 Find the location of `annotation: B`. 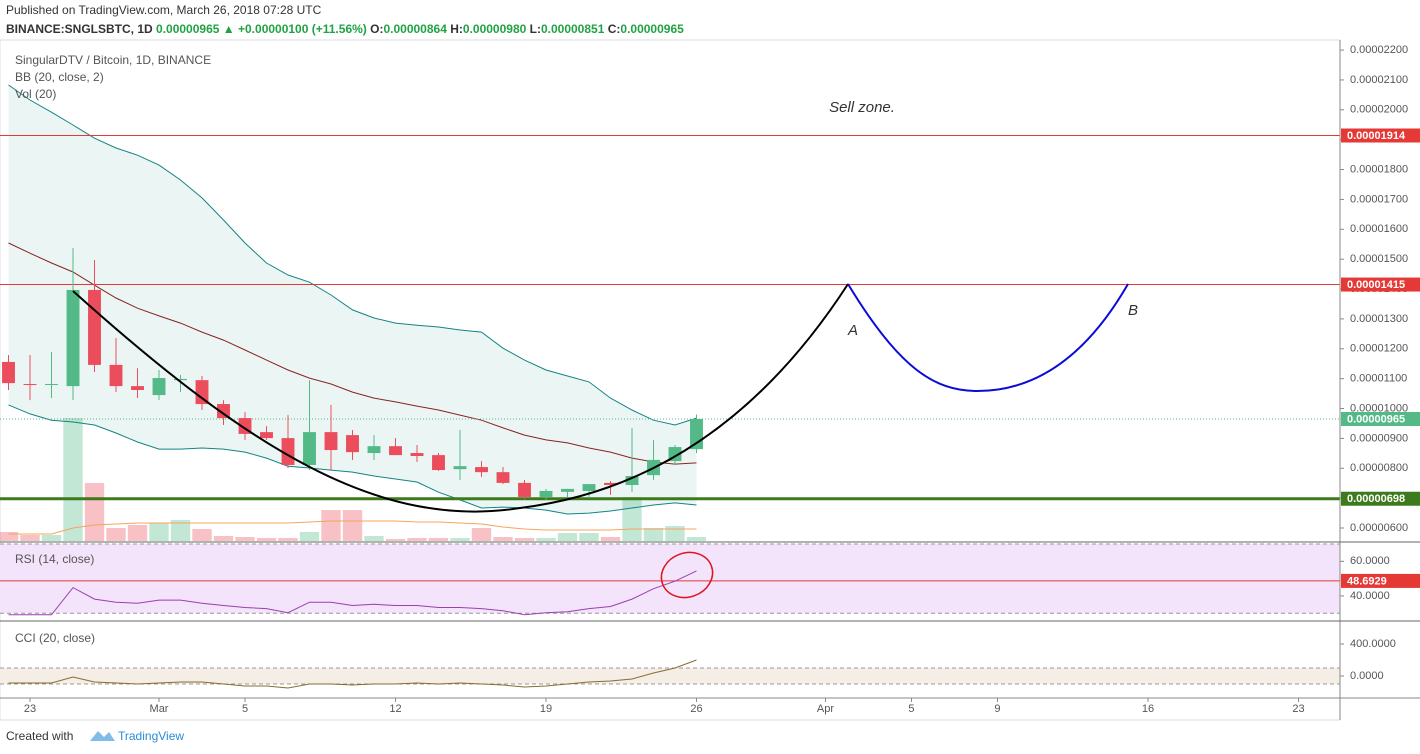

annotation: B is located at coordinates (1133, 310).